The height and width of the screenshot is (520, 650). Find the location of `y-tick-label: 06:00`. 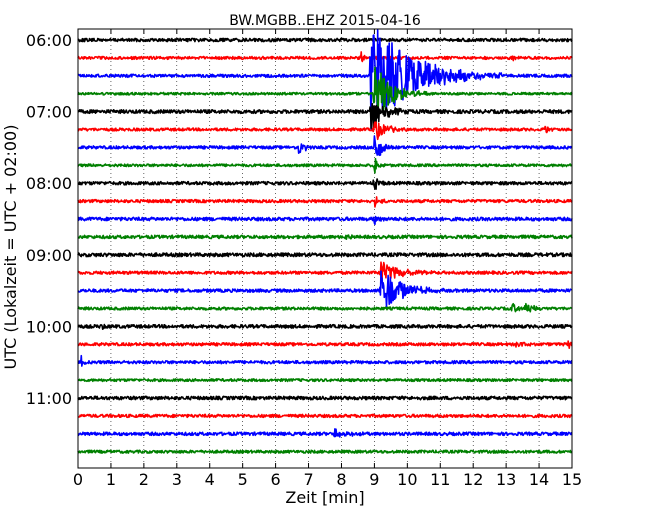

y-tick-label: 06:00 is located at coordinates (49, 40).